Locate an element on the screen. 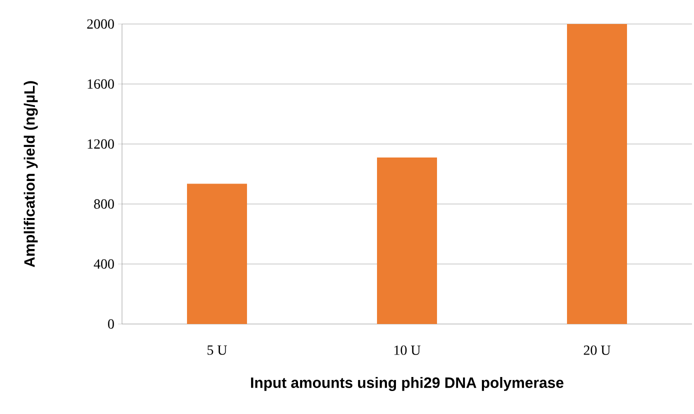 Image resolution: width=694 pixels, height=414 pixels. x-axis-title: Input amounts using phi29 DNA polymerase is located at coordinates (407, 384).